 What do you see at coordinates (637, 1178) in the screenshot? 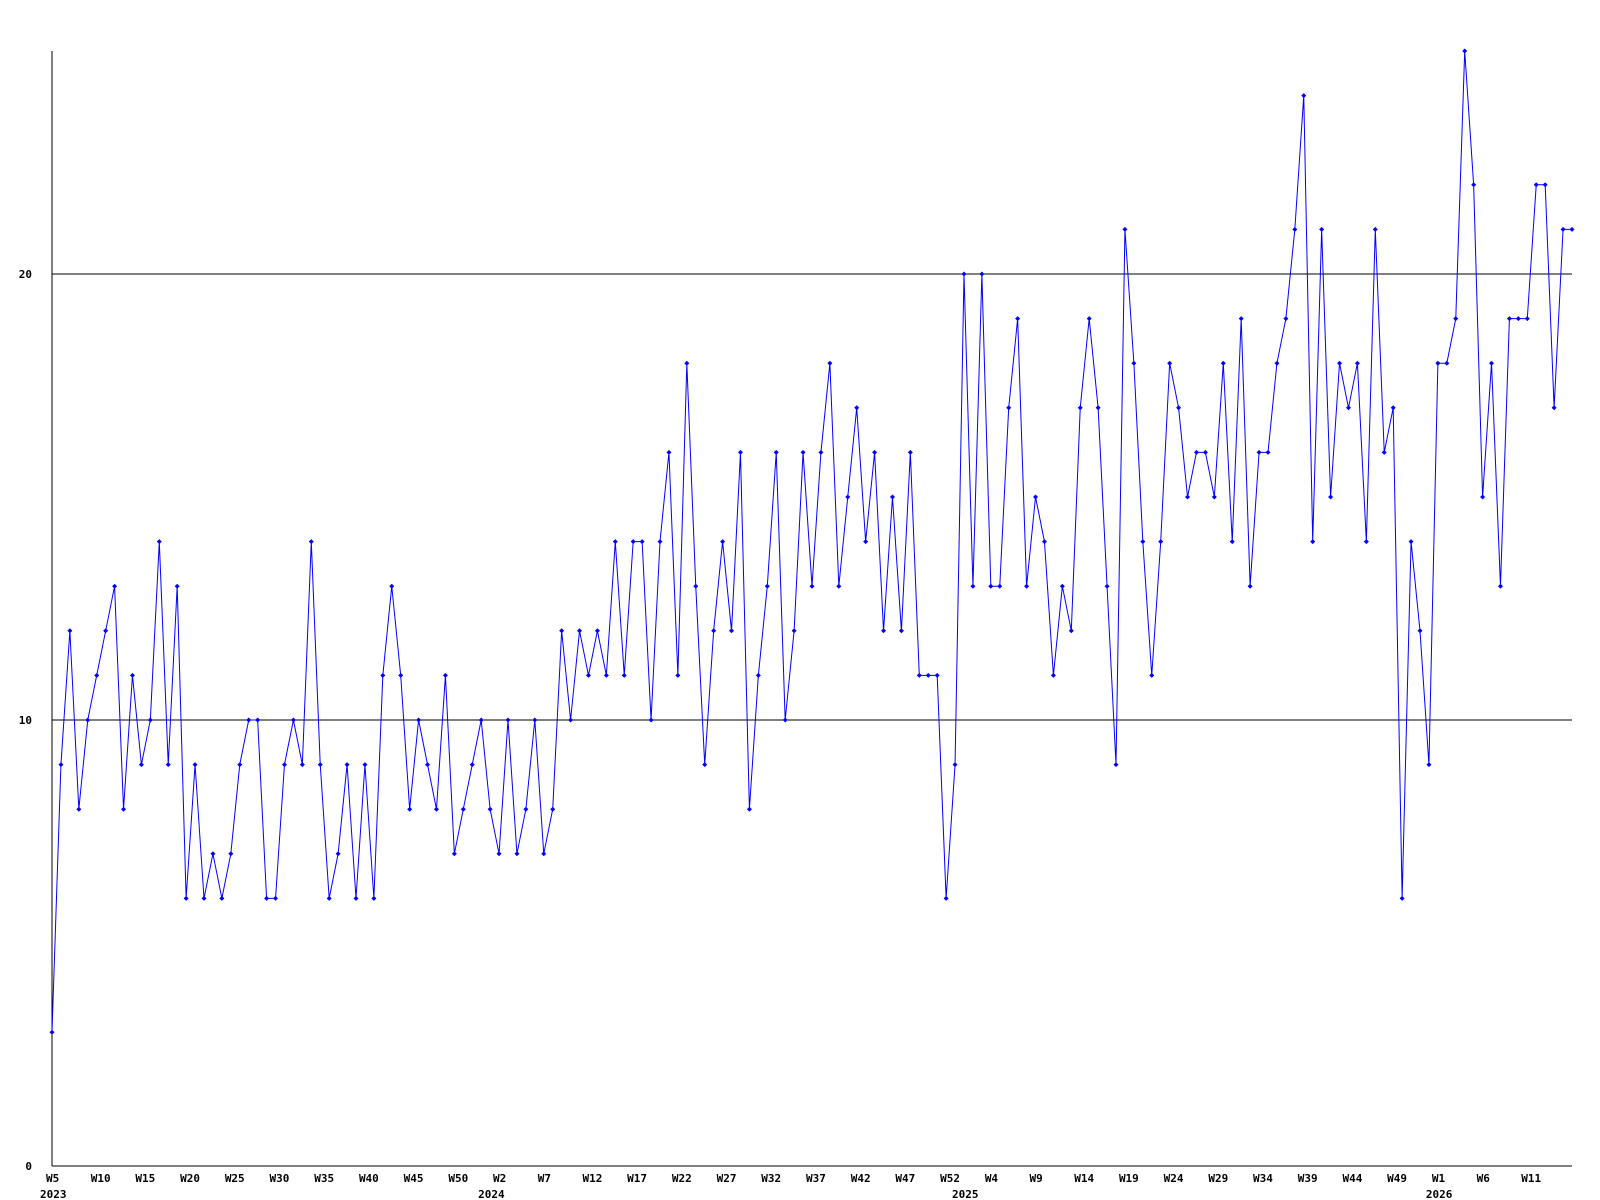
I see `x-tick-label: W17` at bounding box center [637, 1178].